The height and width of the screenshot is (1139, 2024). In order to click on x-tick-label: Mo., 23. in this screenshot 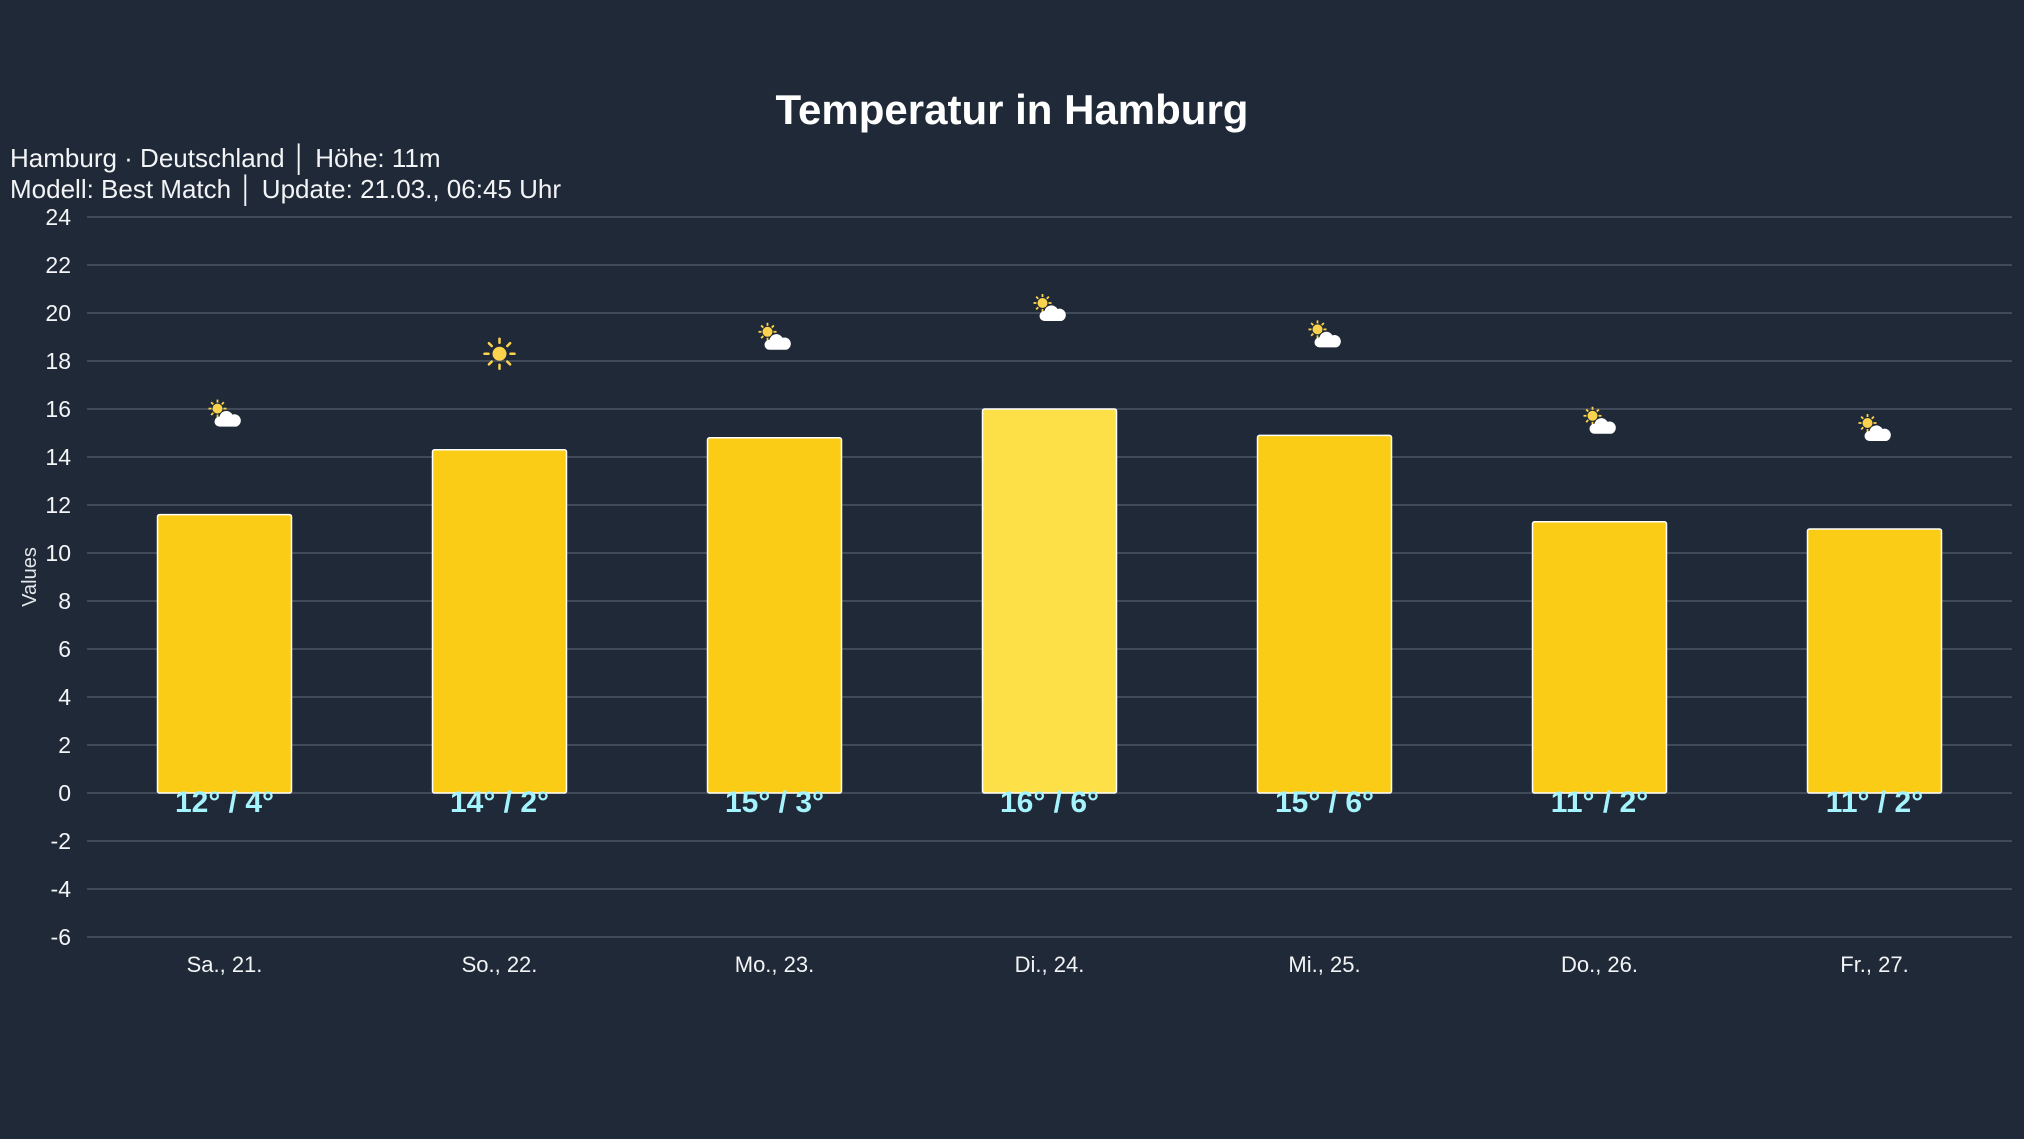, I will do `click(774, 964)`.